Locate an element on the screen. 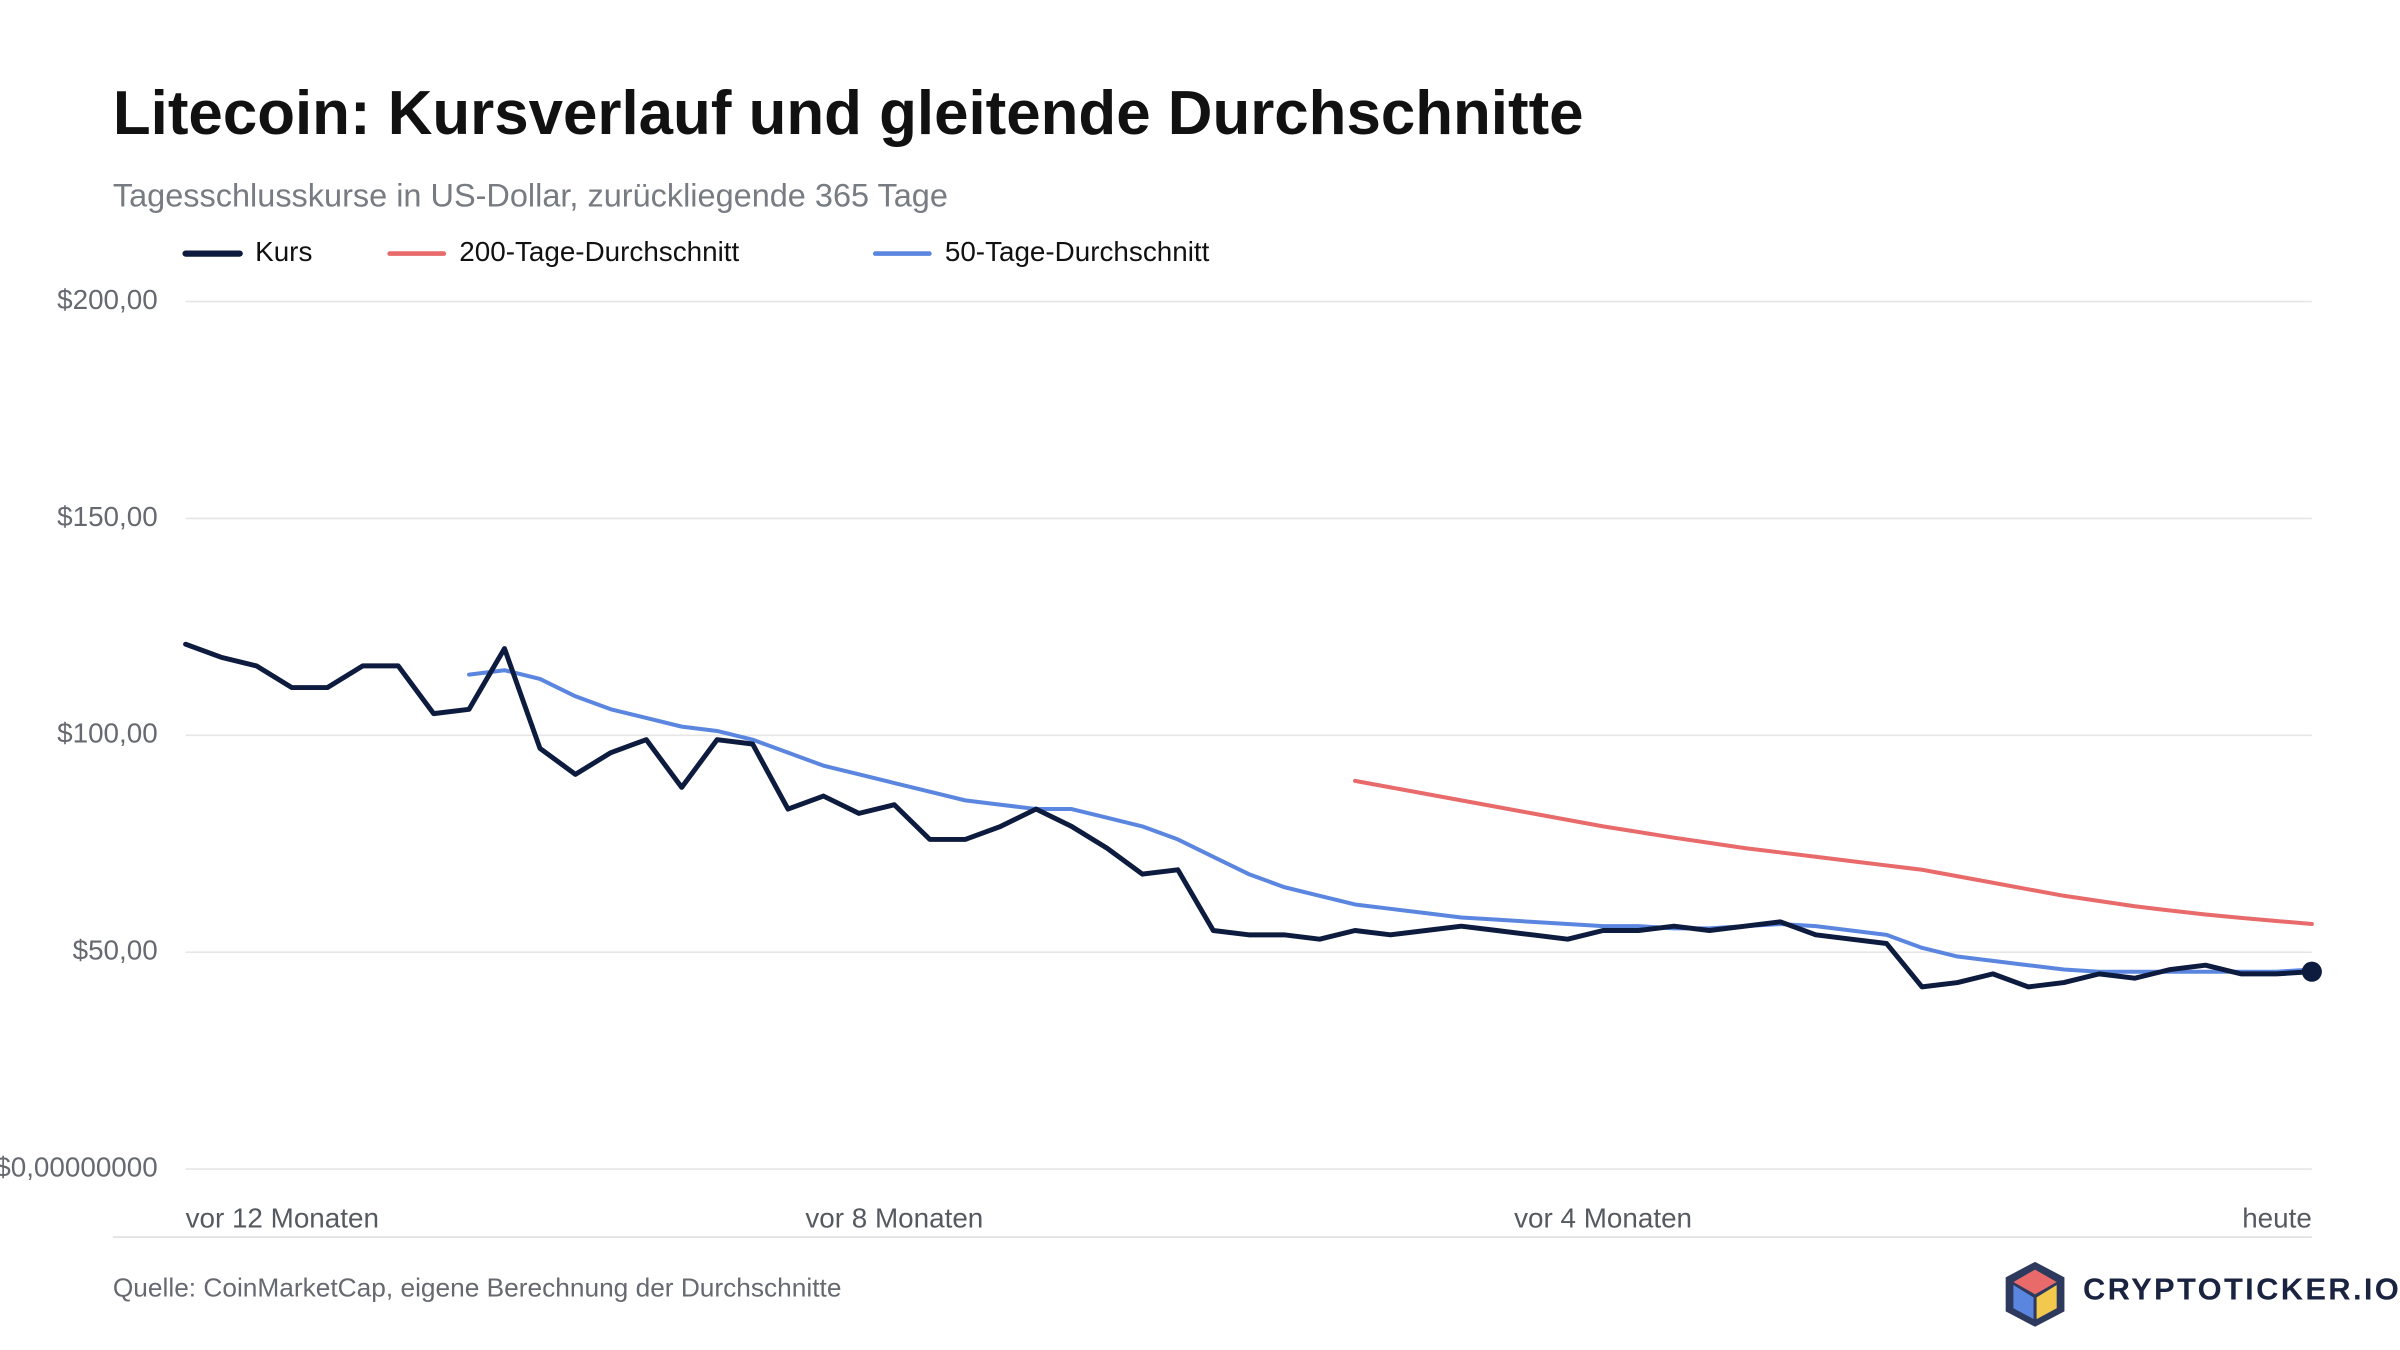  y-tick-label: $0,00000000 is located at coordinates (79, 1166).